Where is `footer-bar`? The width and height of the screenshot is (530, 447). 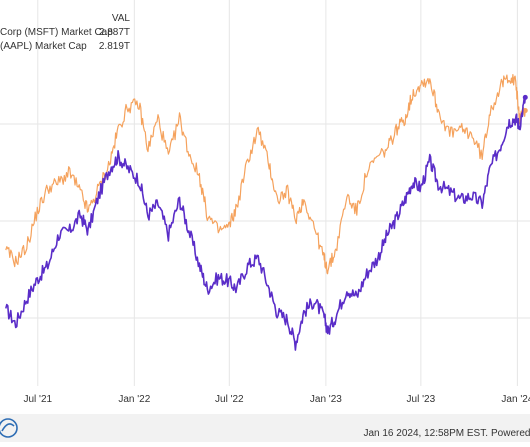
footer-bar is located at coordinates (265, 428).